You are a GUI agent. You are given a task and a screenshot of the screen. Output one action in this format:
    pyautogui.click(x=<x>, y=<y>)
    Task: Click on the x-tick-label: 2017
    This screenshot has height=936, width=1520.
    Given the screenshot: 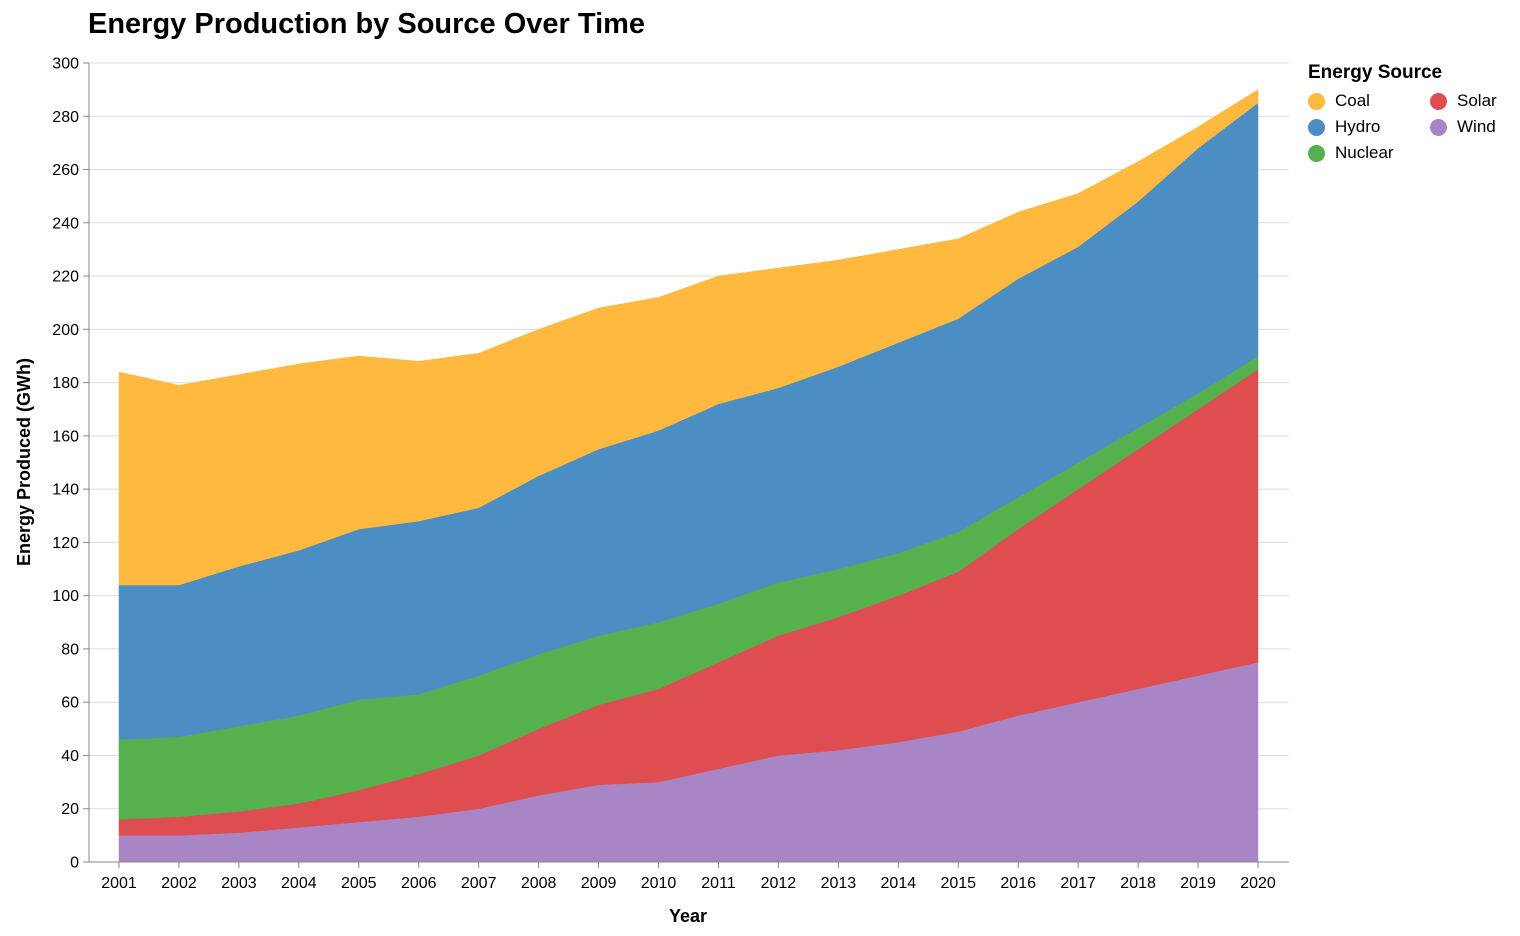 What is the action you would take?
    pyautogui.click(x=1078, y=883)
    